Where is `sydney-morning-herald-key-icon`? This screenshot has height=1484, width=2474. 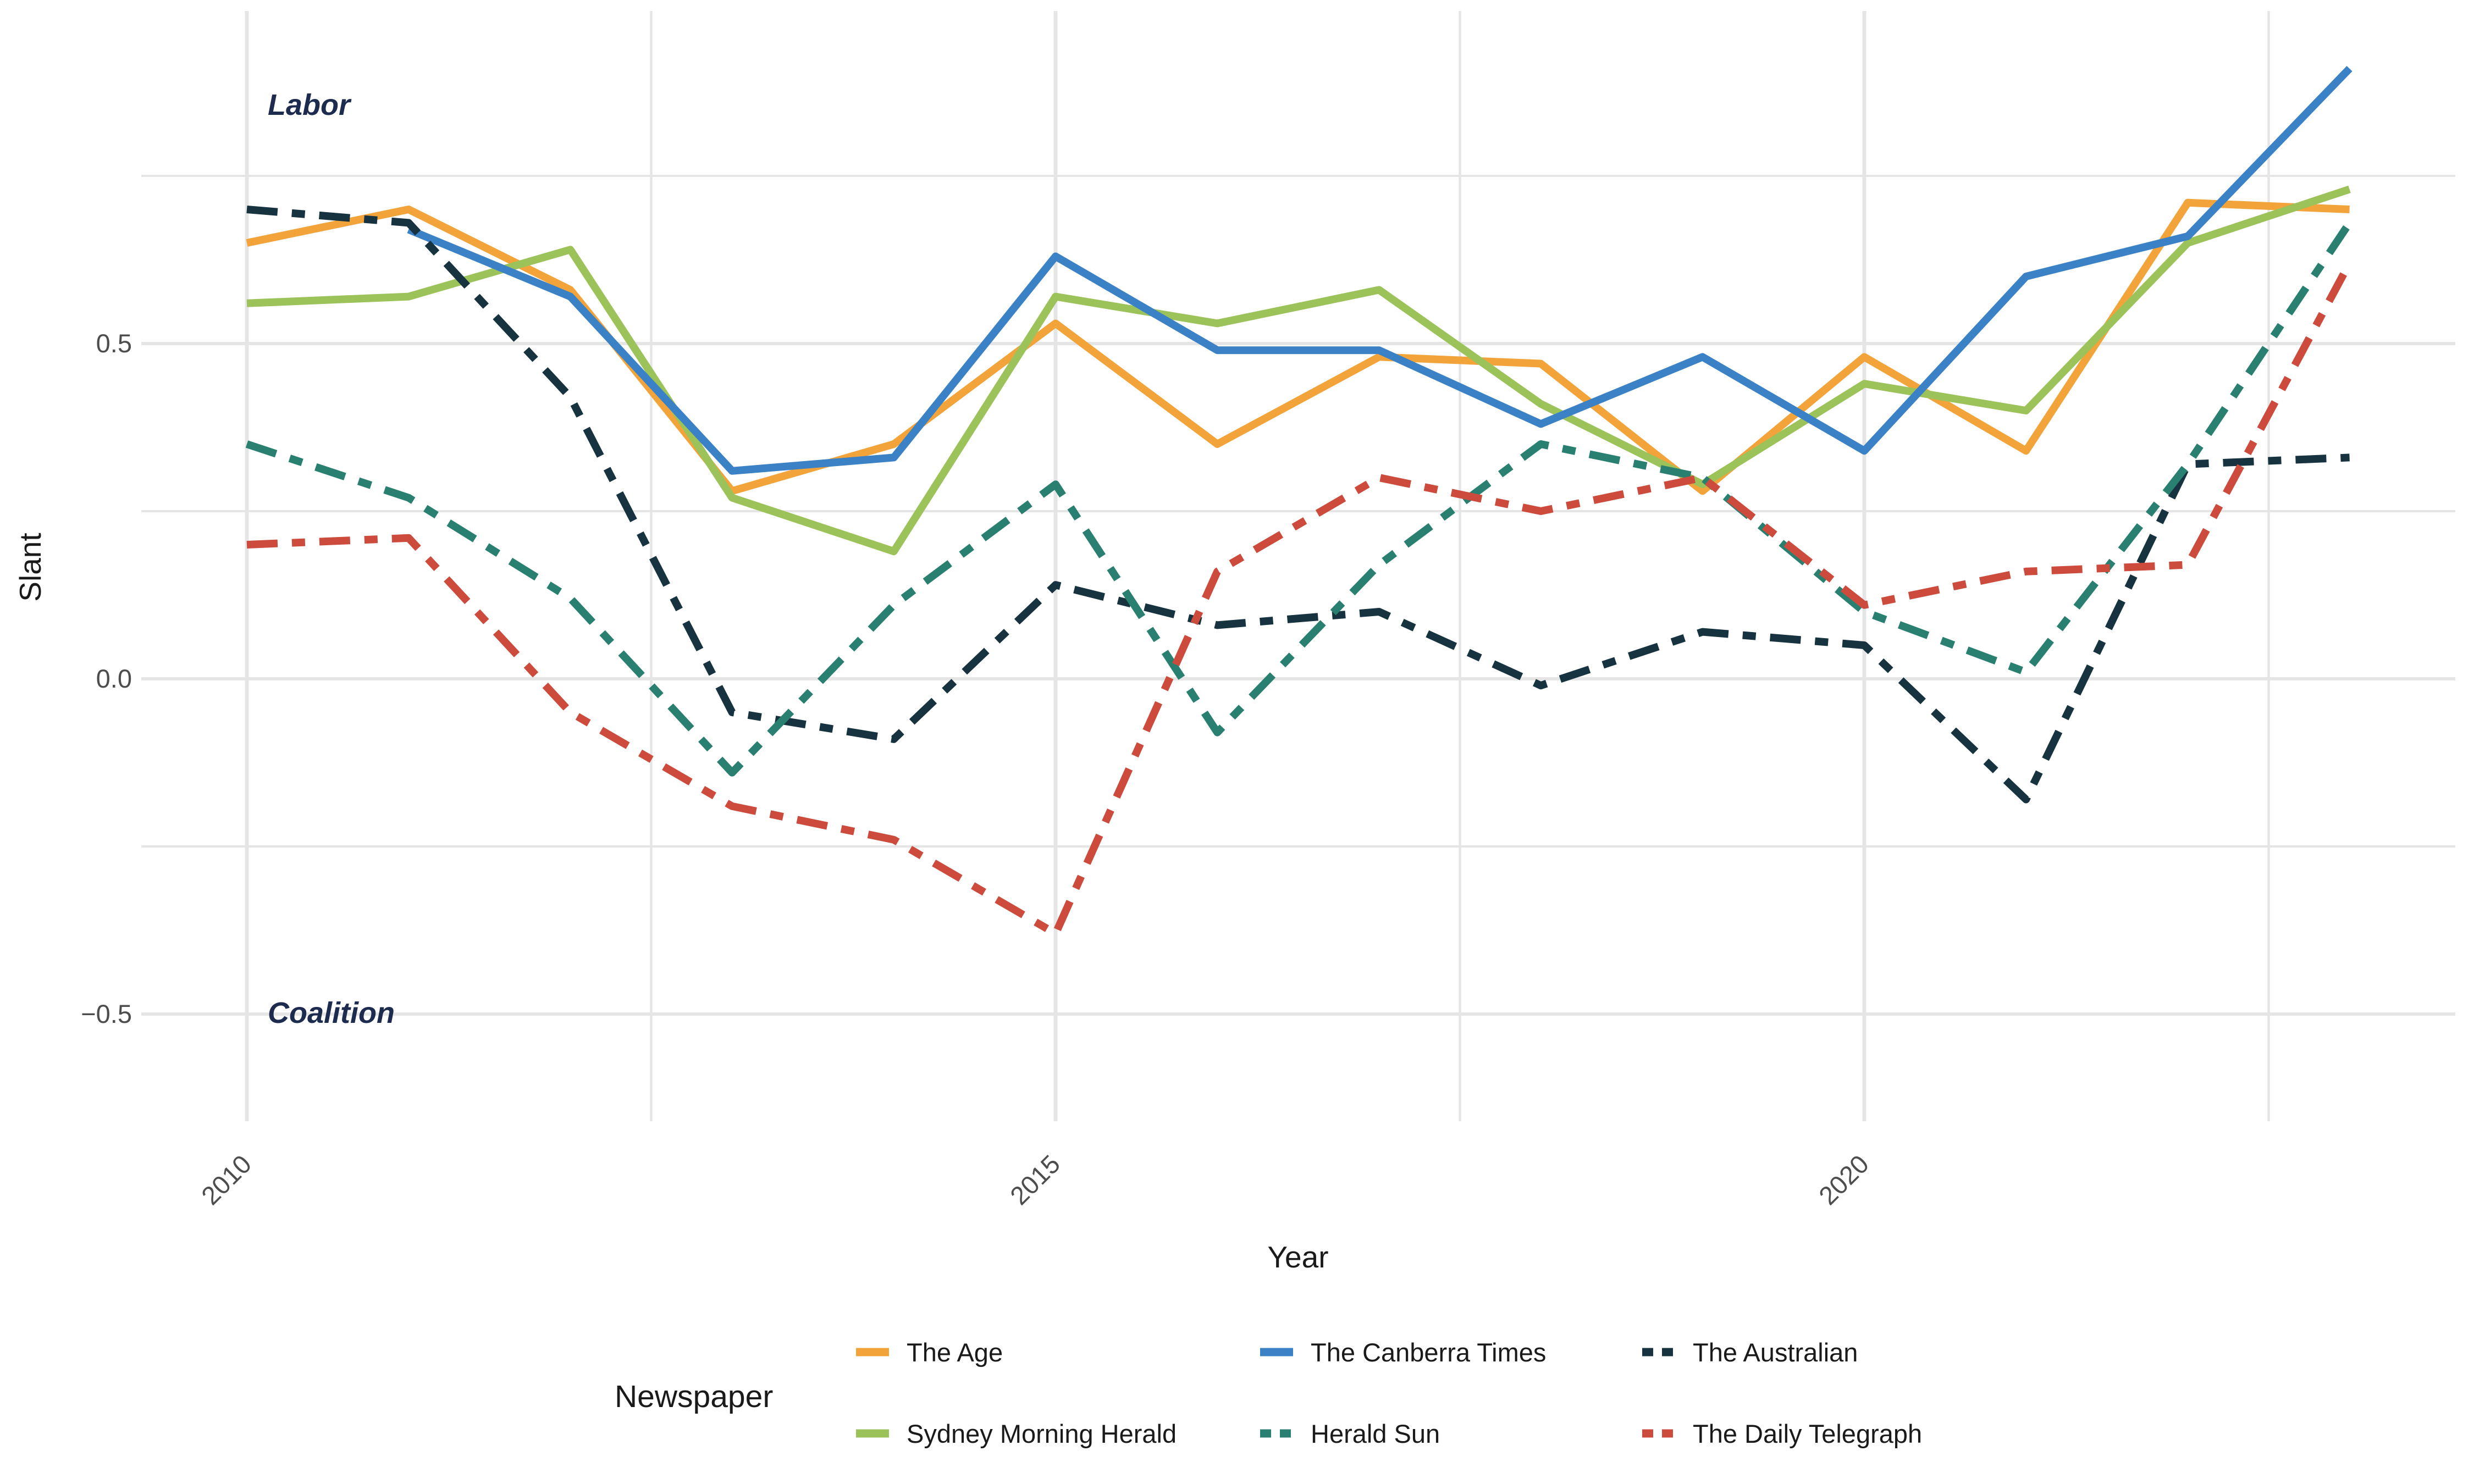
sydney-morning-herald-key-icon is located at coordinates (872, 1433).